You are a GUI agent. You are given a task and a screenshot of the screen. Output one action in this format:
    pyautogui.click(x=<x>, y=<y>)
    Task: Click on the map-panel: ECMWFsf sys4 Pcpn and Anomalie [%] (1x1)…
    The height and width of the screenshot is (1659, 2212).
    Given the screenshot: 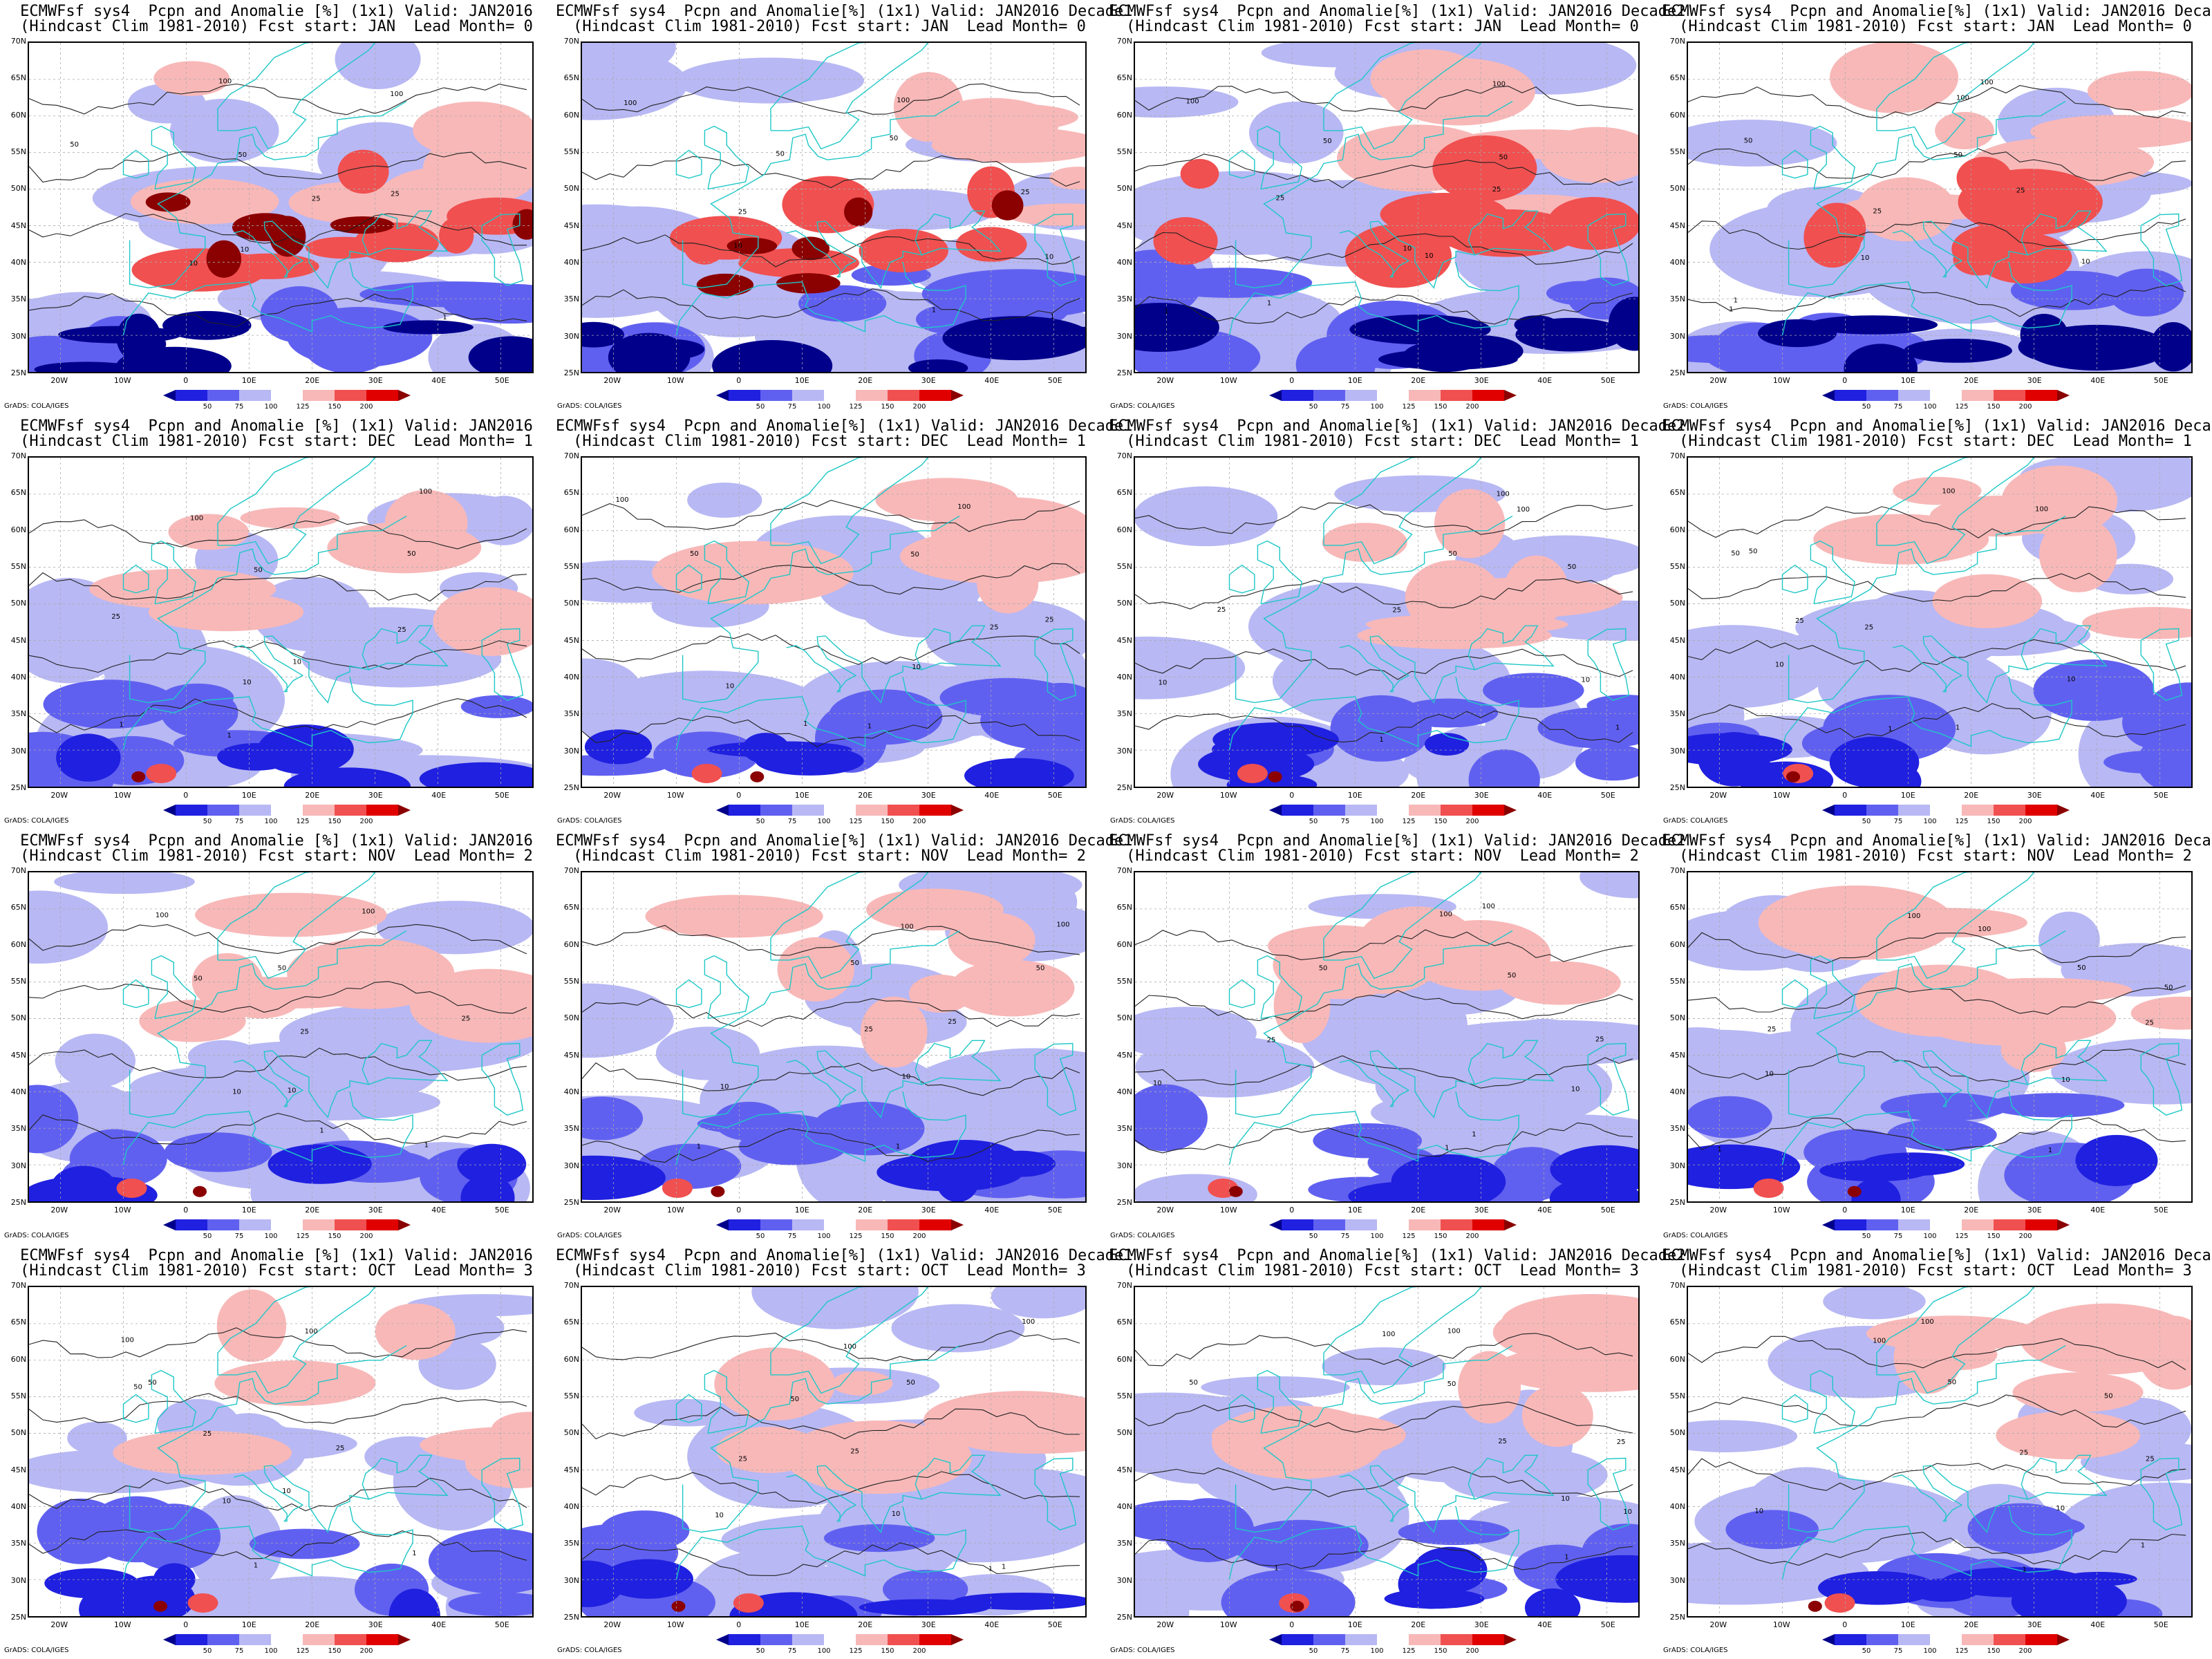 What is the action you would take?
    pyautogui.click(x=276, y=1037)
    